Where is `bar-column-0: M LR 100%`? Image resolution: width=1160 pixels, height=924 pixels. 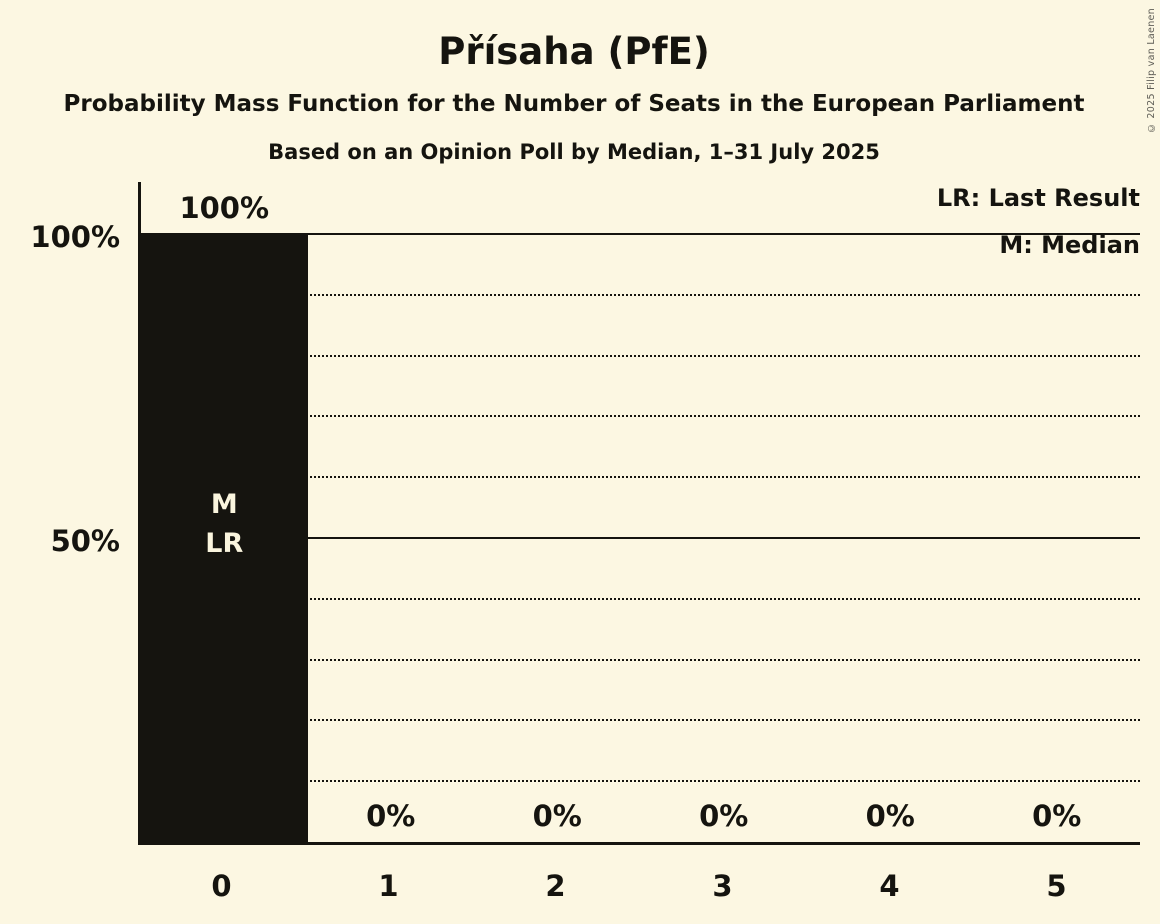 bar-column-0: M LR 100% is located at coordinates (224, 516).